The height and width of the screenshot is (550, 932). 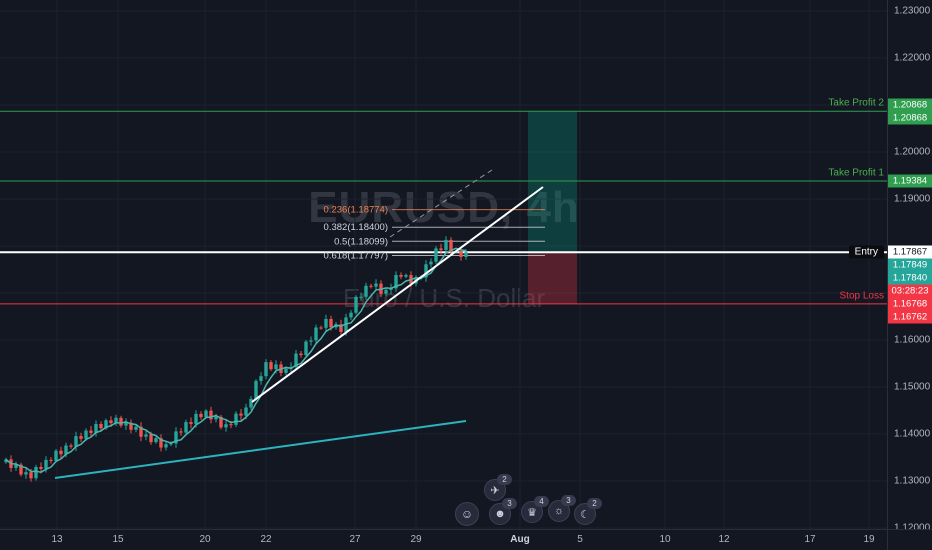 What do you see at coordinates (444, 539) in the screenshot?
I see `time-axis: 13 15 20 22 27 29 Aug 5 10 12 17 19` at bounding box center [444, 539].